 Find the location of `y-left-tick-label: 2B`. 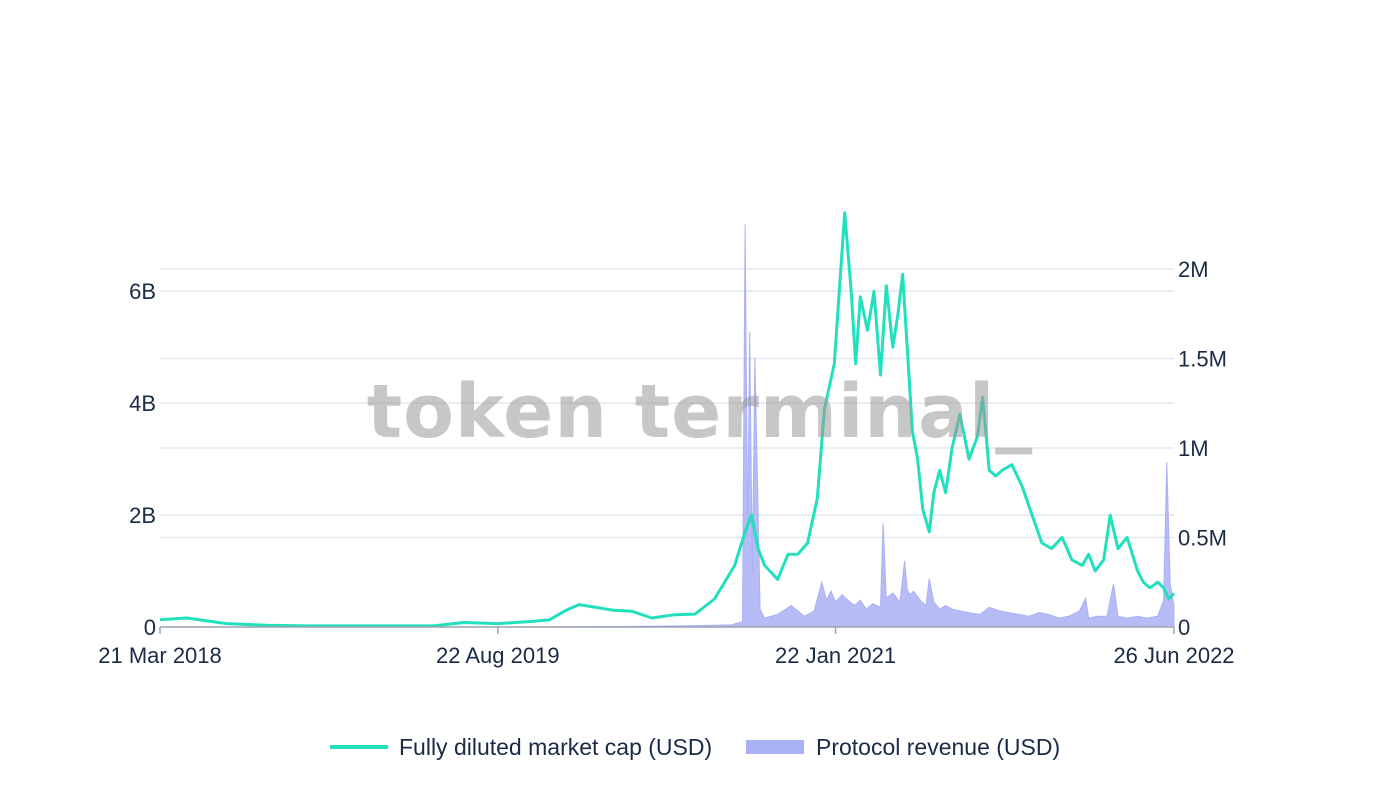

y-left-tick-label: 2B is located at coordinates (142, 515).